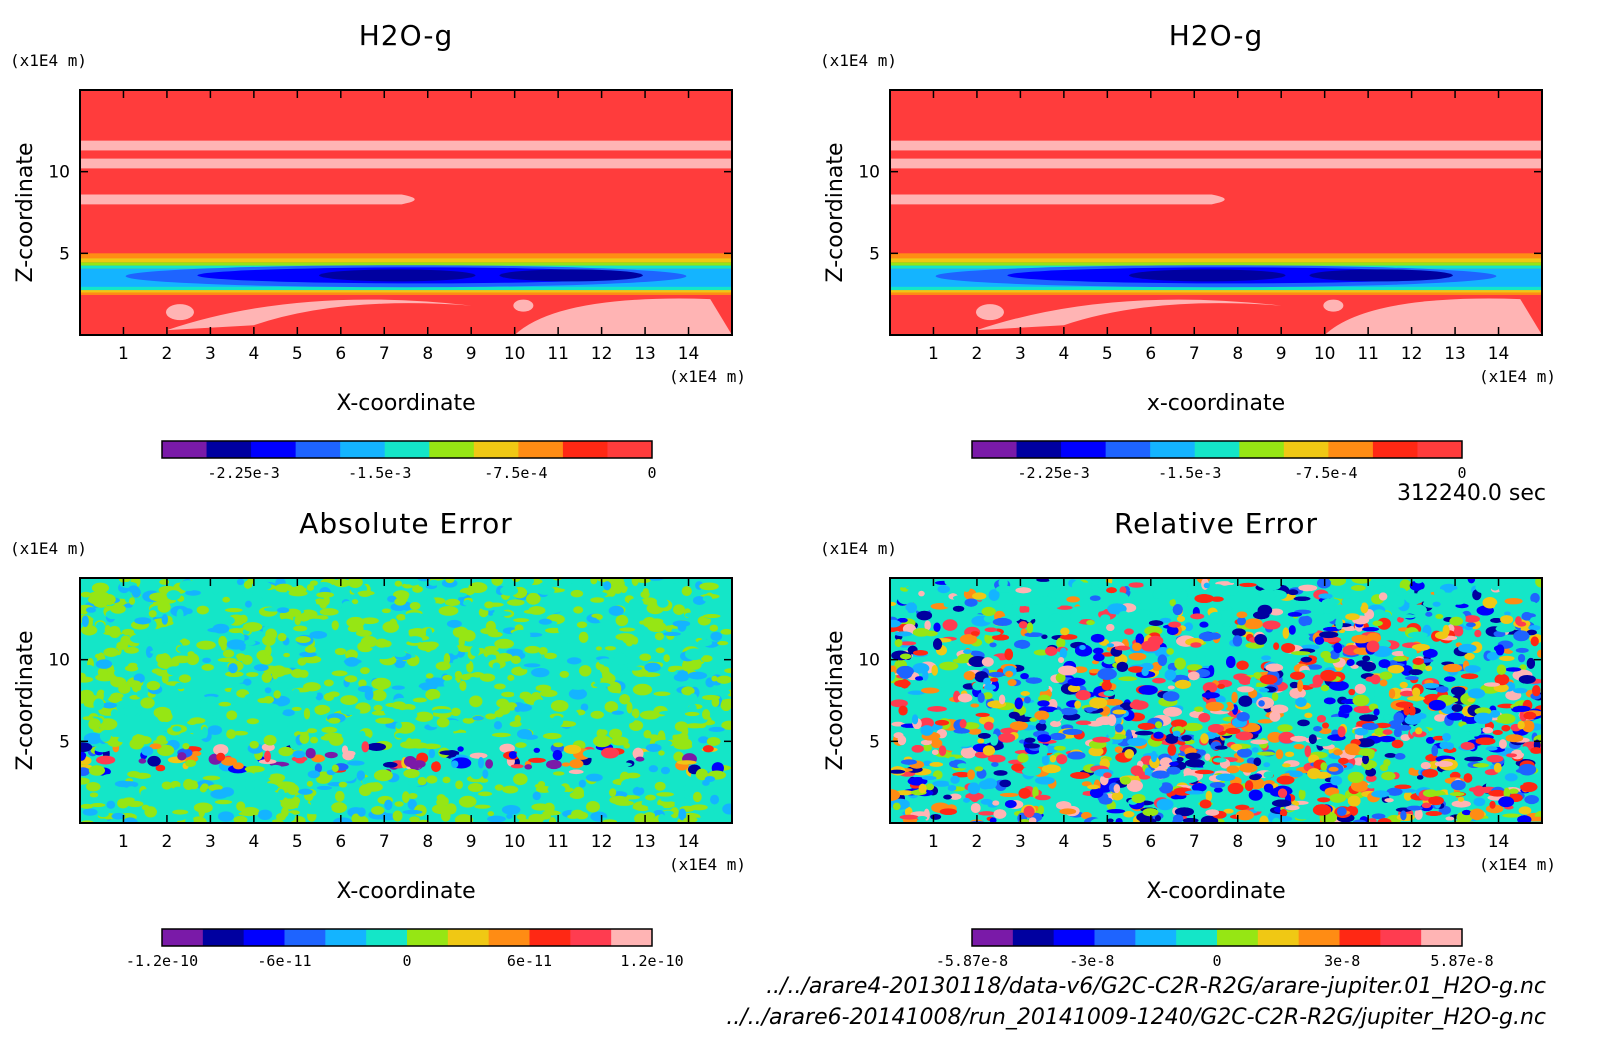 The image size is (1604, 1054). Describe the element at coordinates (1471, 493) in the screenshot. I see `time-label: 312240.0 sec` at that location.